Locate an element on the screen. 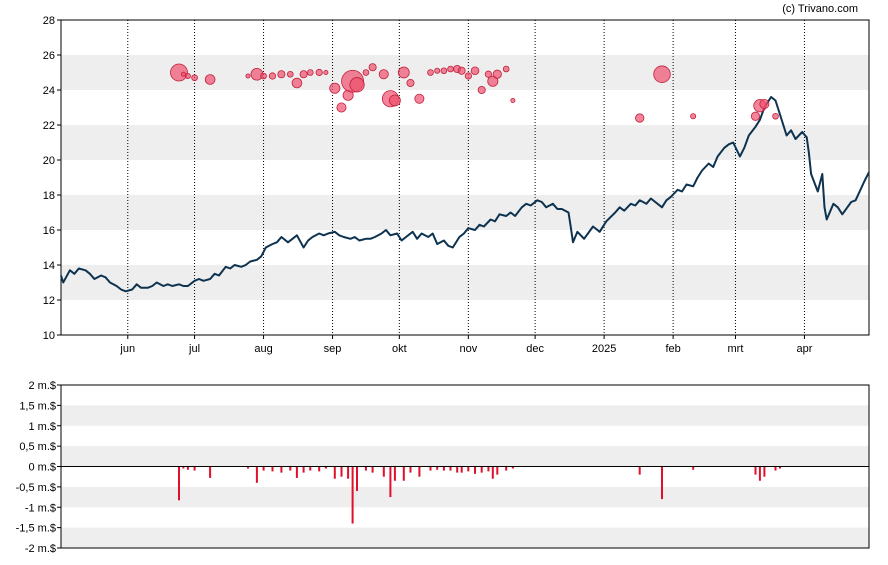 The width and height of the screenshot is (888, 565). y-tick-label: 14 is located at coordinates (49, 266).